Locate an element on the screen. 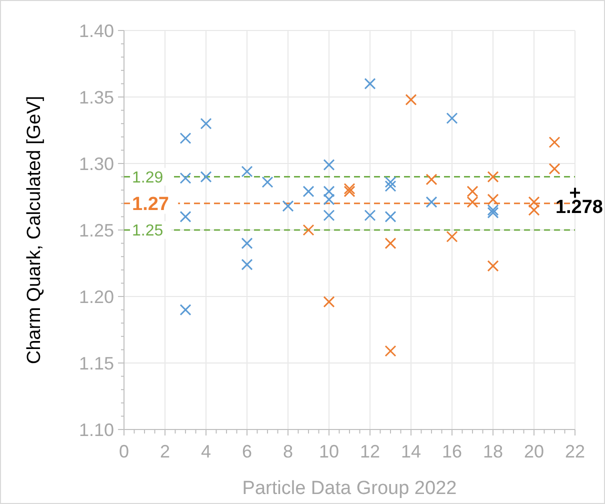  y-axis-title: Charm Quark, Calculated [GeV] is located at coordinates (34, 230).